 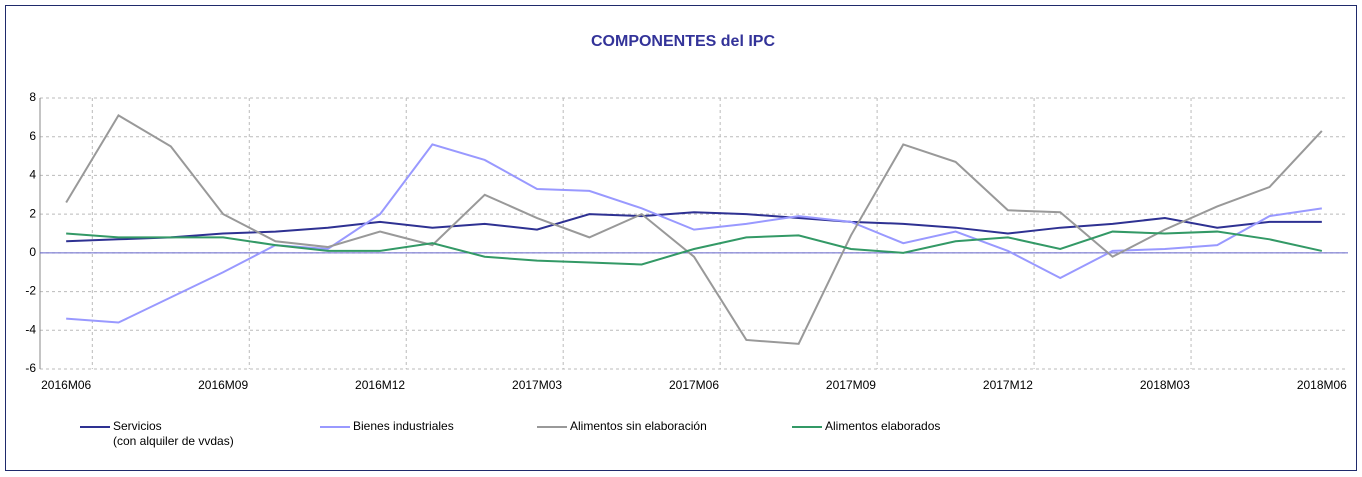 I want to click on legend-label: Bienes industriales, so click(x=403, y=426).